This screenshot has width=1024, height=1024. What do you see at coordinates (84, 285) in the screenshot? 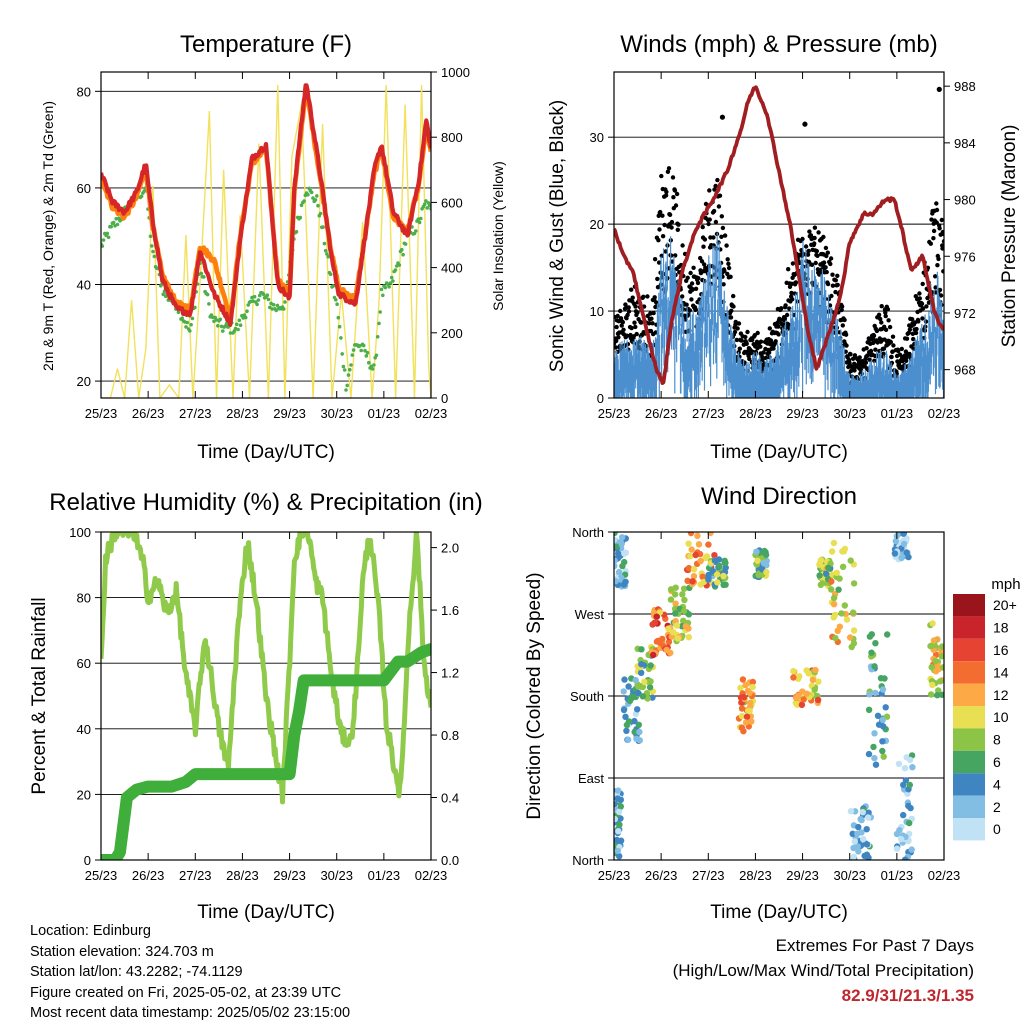
I see `temperature-ytick-label: 40` at bounding box center [84, 285].